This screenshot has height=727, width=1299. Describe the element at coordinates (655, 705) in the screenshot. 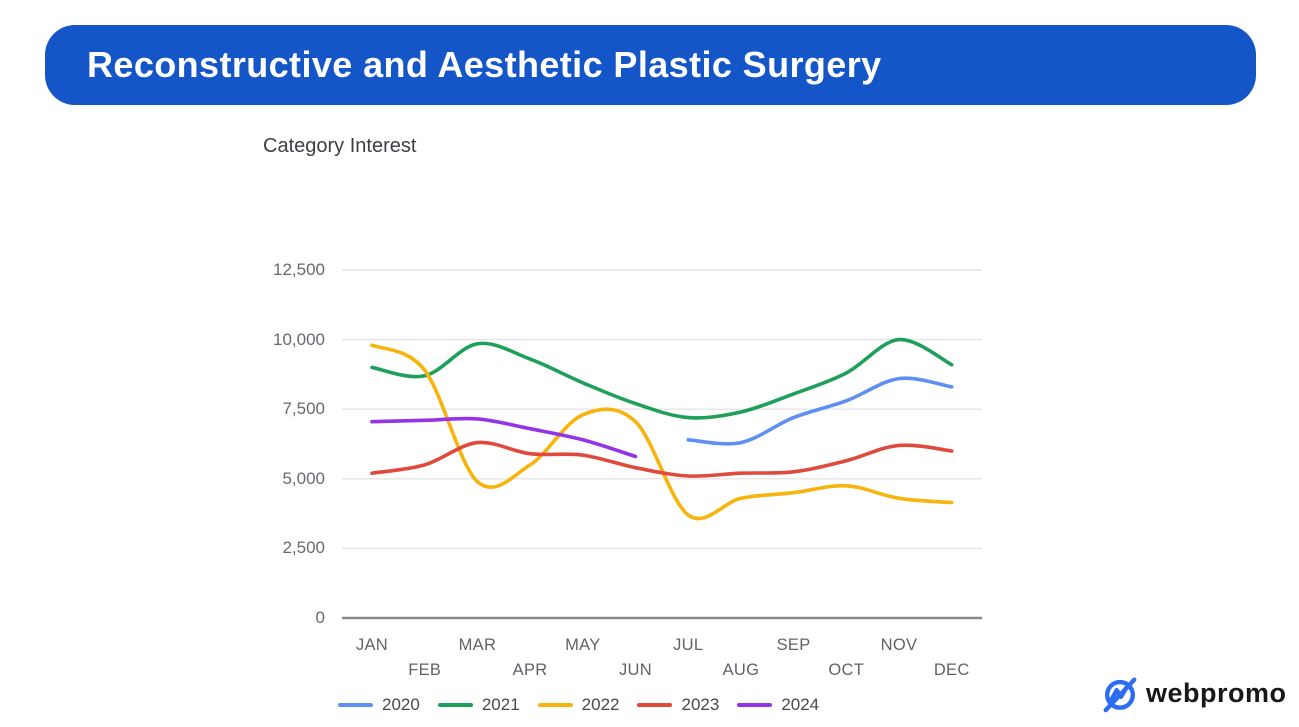

I see `legend-swatch-2023` at that location.